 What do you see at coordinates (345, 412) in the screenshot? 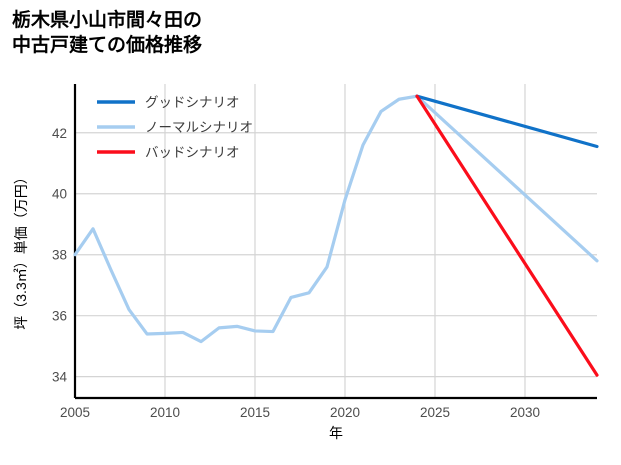
I see `x-tick-label: 2020` at bounding box center [345, 412].